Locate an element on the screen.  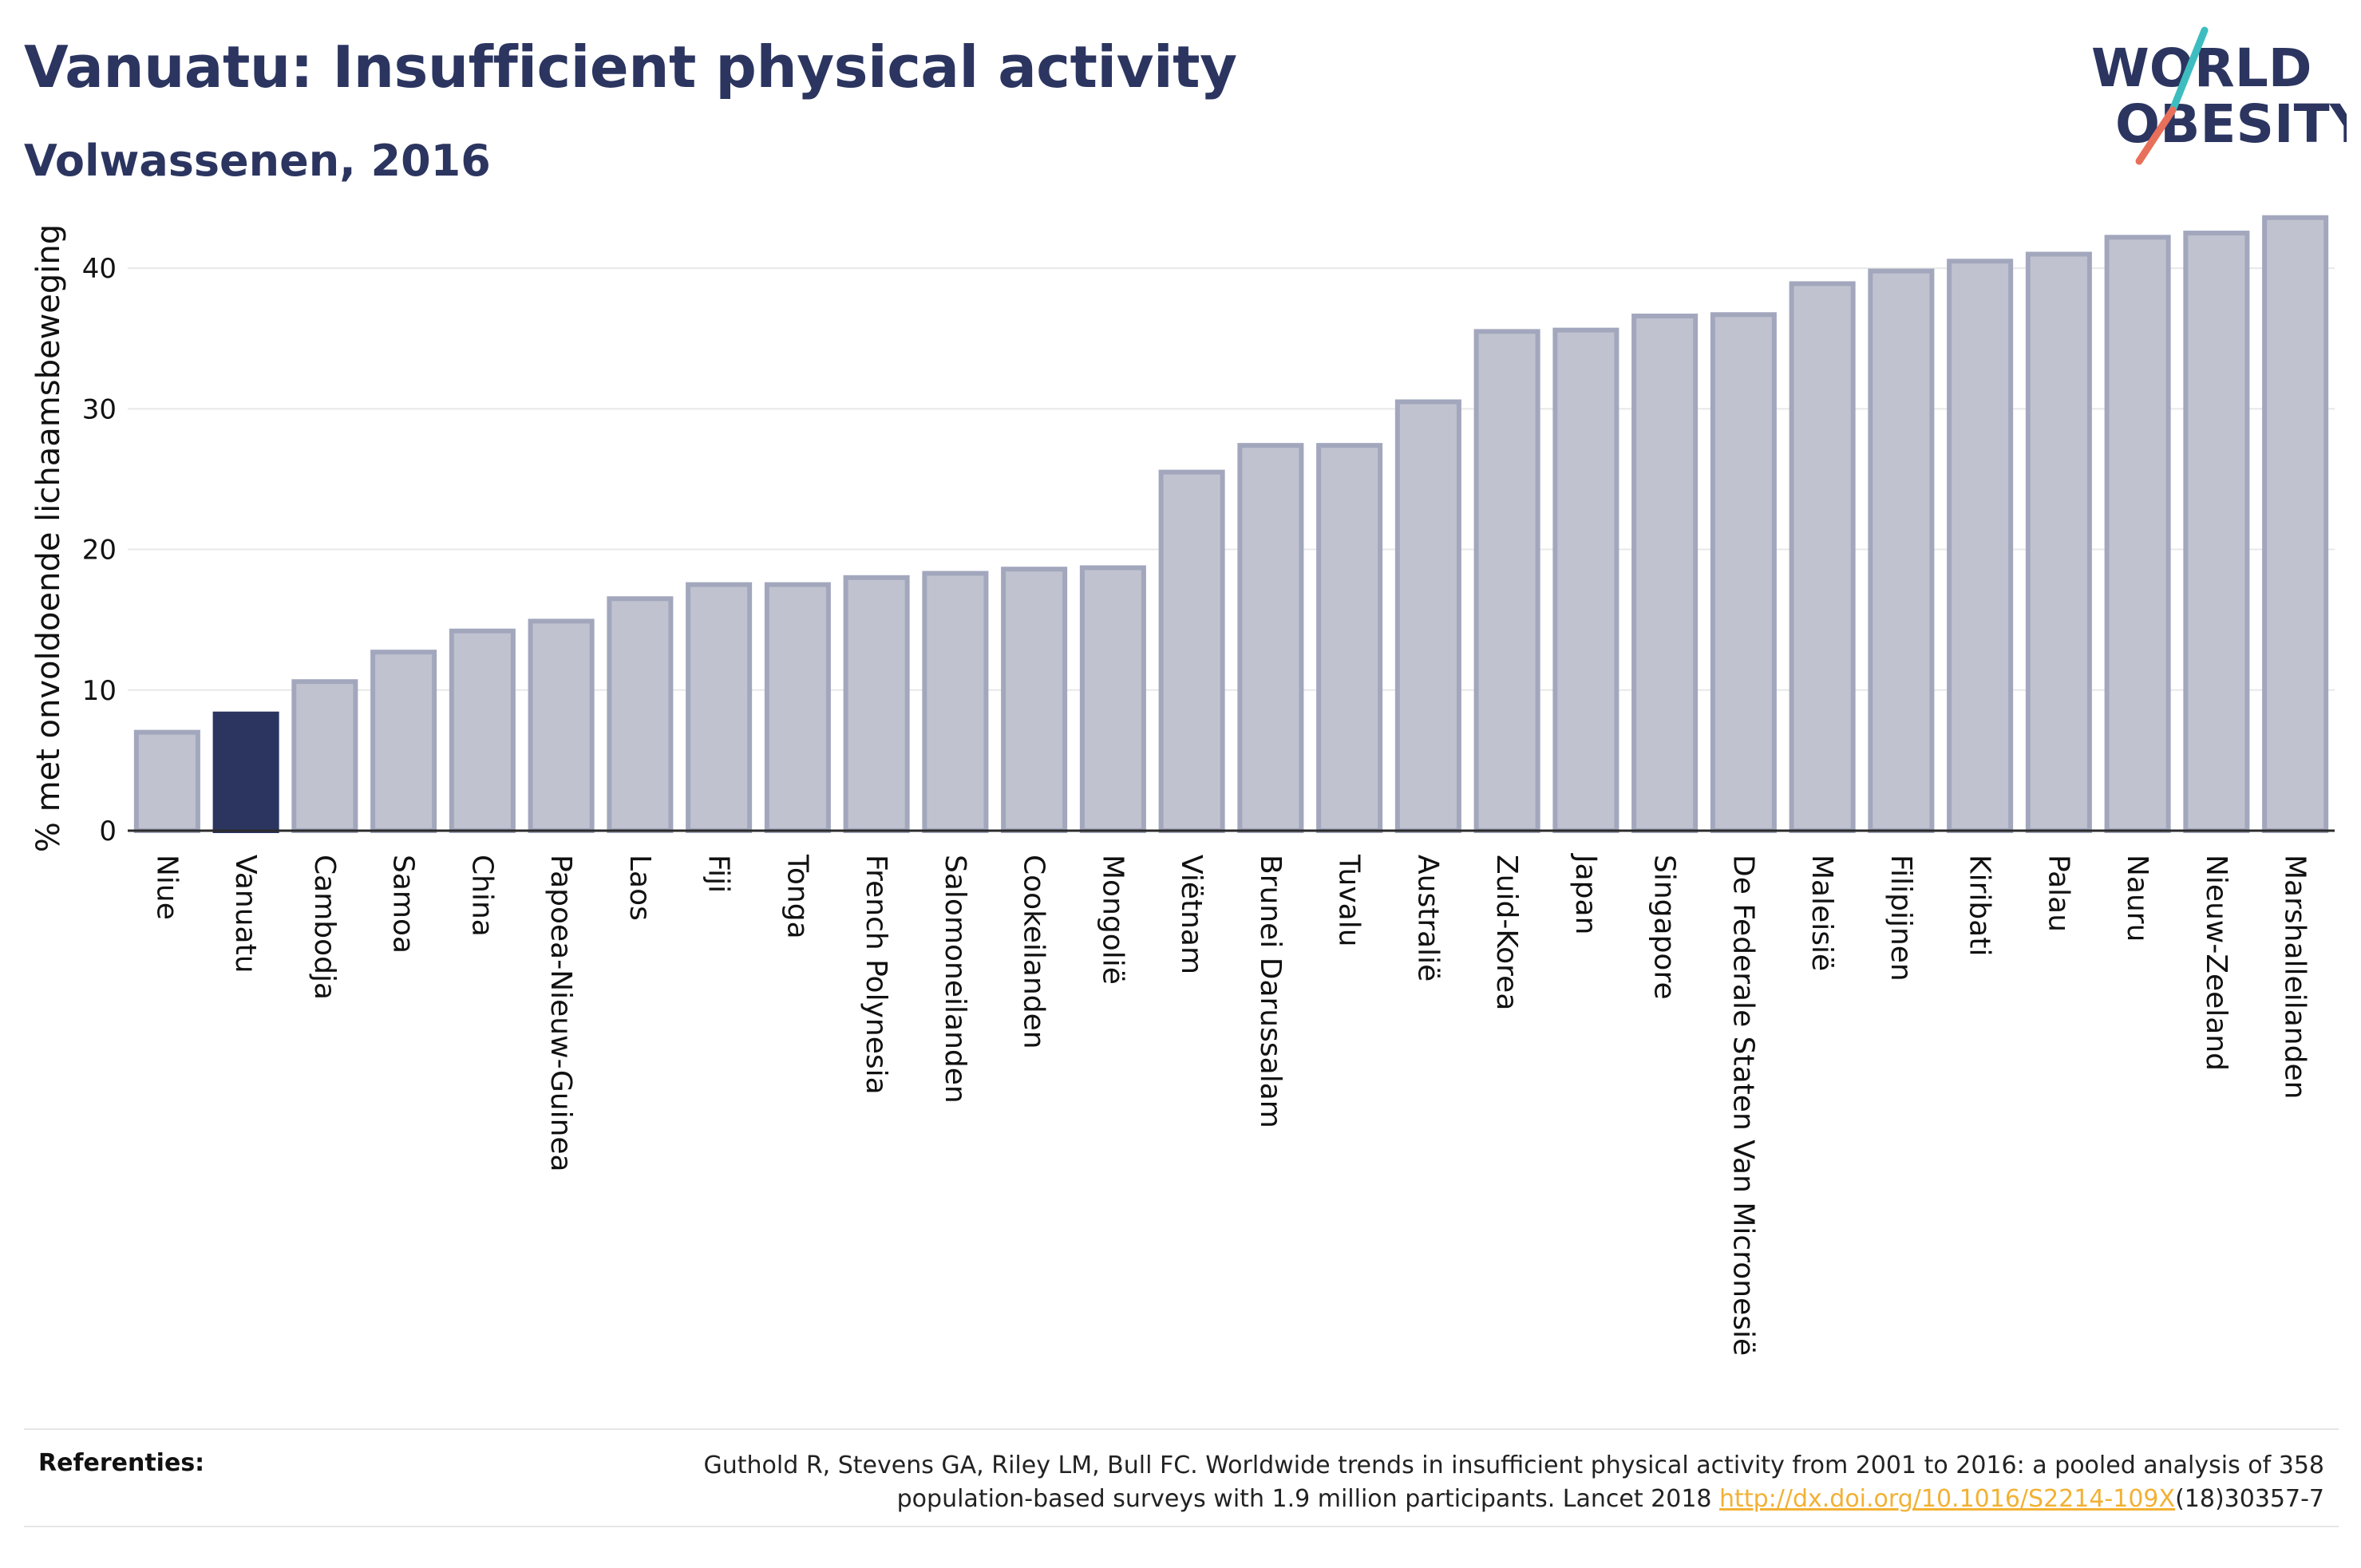
bar-de-federale-staten-van-micronesi- is located at coordinates (1743, 572).